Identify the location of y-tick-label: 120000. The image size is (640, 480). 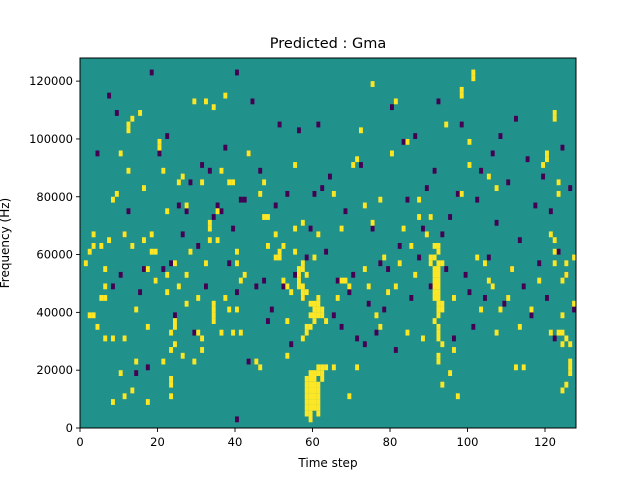
(51, 81).